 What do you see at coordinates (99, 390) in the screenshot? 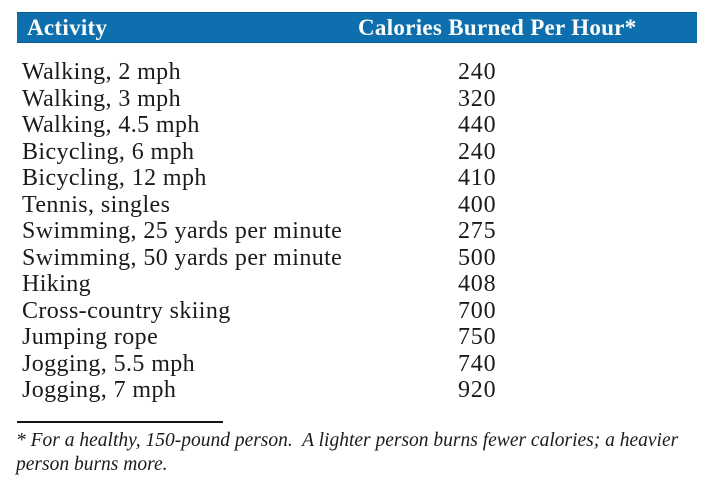
I see `activity-cell: Jogging, 7 mph` at bounding box center [99, 390].